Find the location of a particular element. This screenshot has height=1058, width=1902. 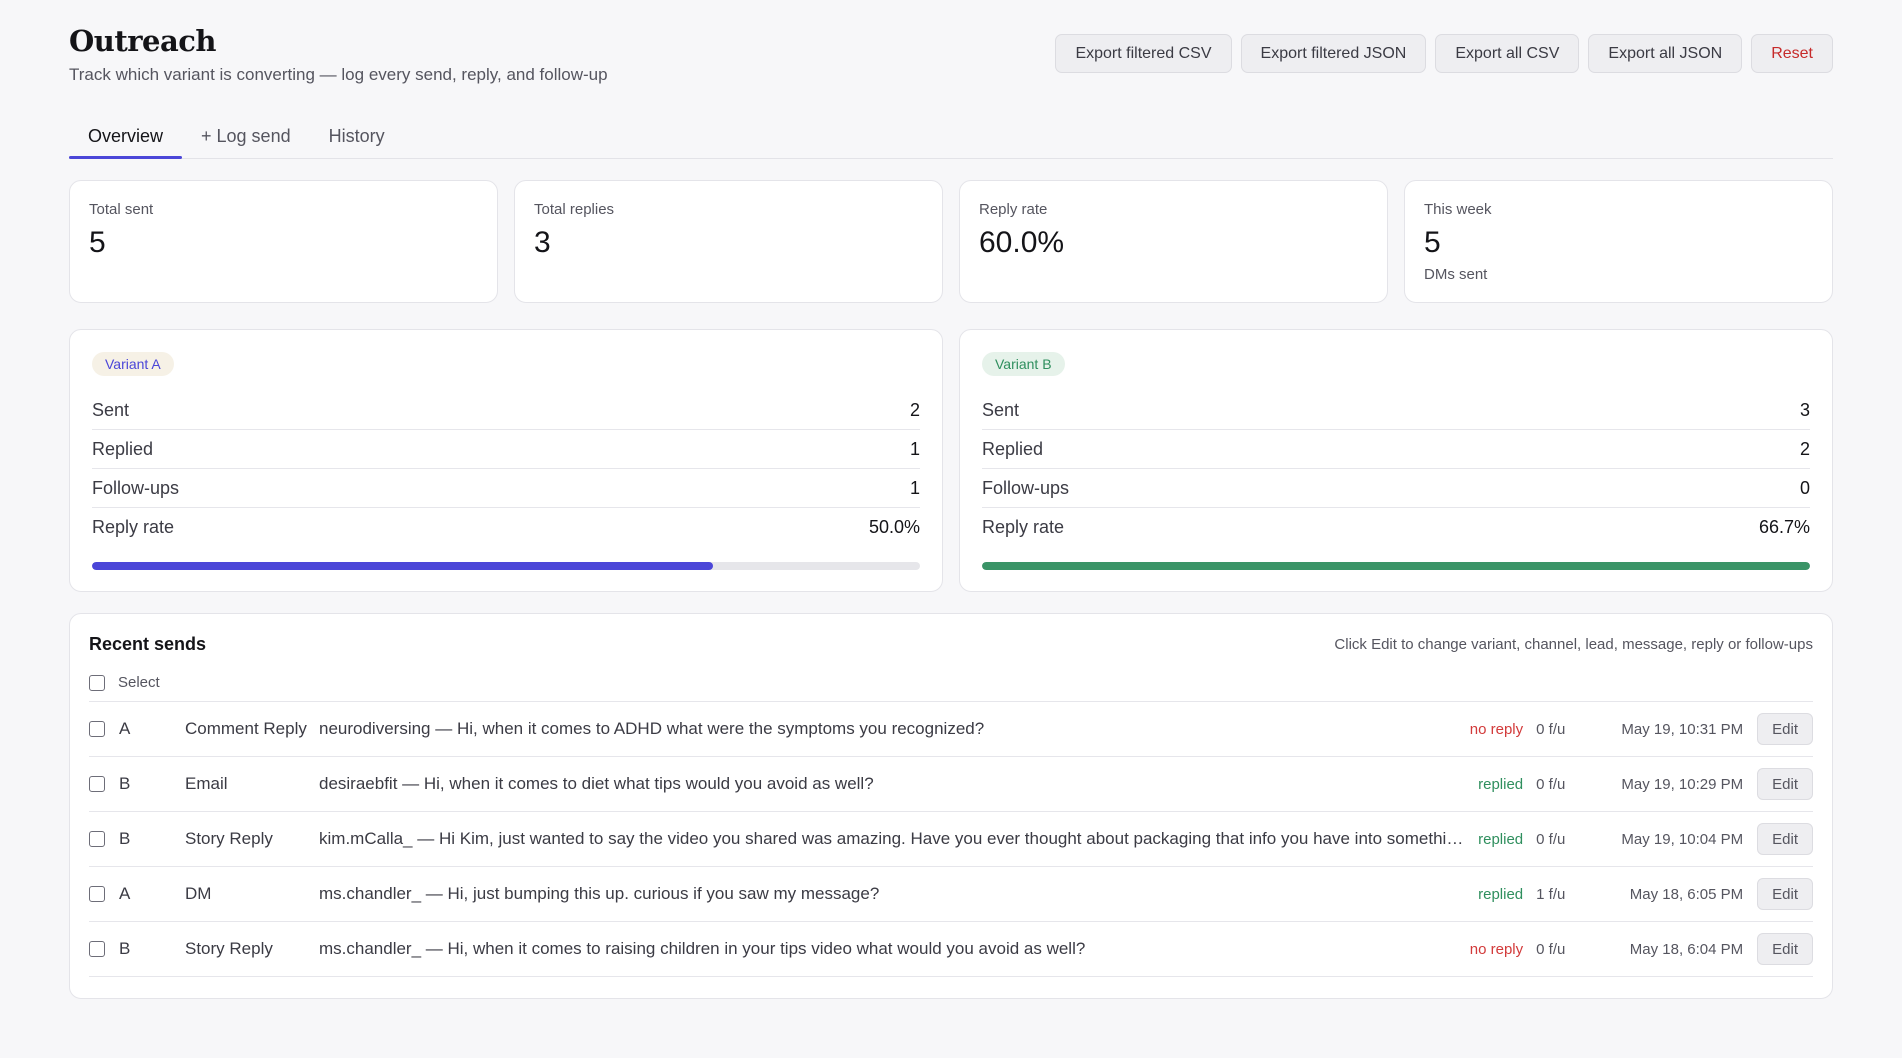

variant-stat-value: 66.7% is located at coordinates (1784, 527).